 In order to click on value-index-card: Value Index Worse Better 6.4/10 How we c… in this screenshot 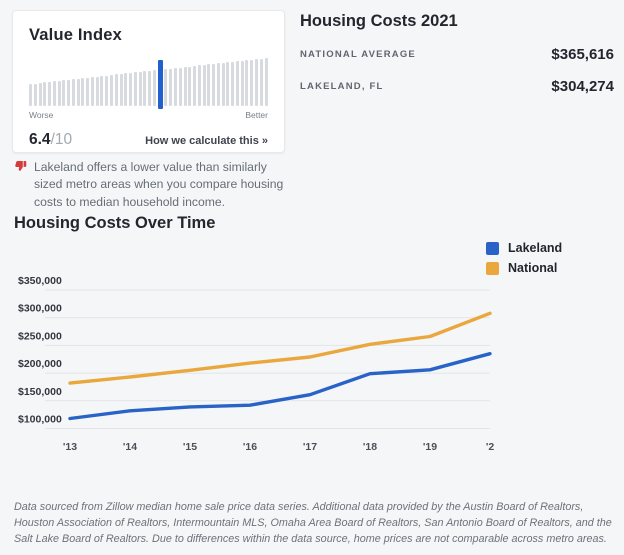, I will do `click(148, 81)`.